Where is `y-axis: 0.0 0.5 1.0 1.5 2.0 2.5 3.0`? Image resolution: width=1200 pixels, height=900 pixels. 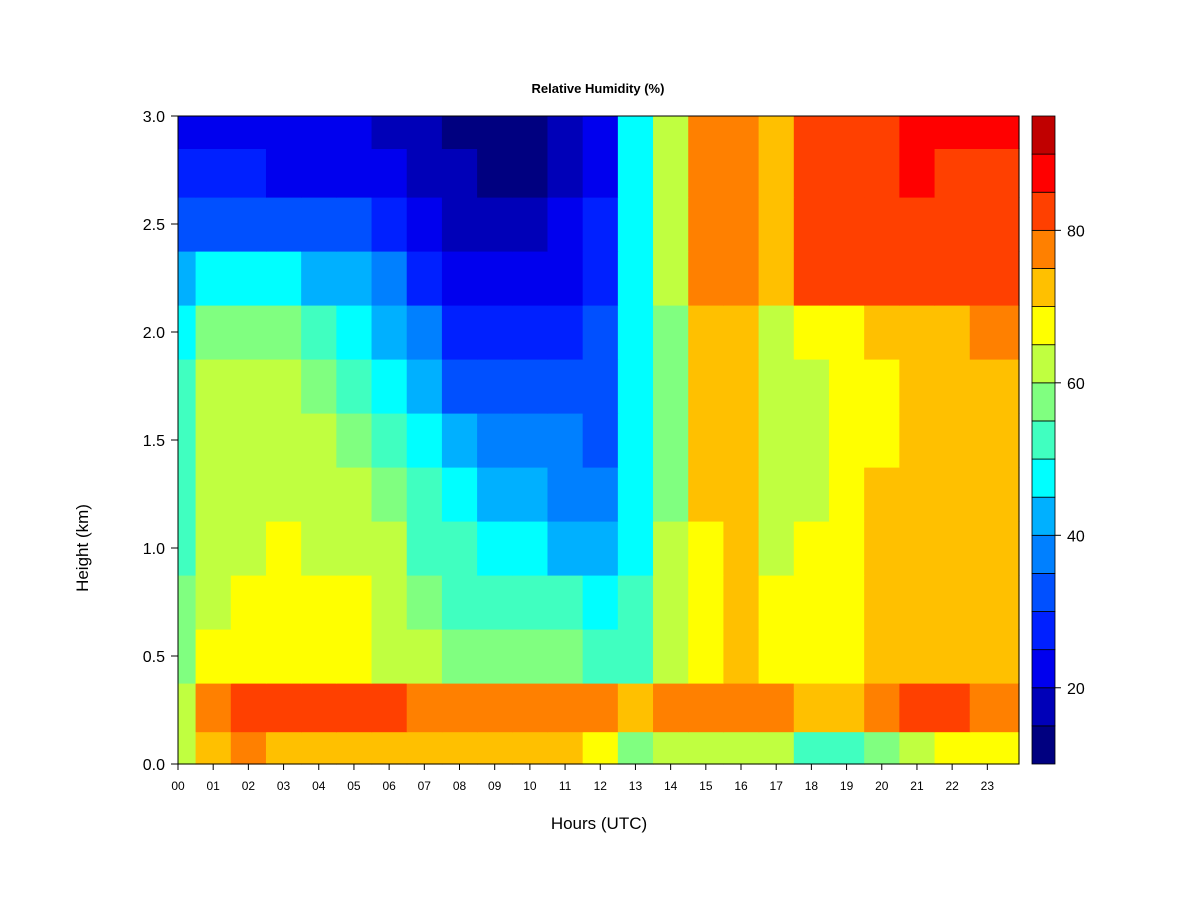 y-axis: 0.0 0.5 1.0 1.5 2.0 2.5 3.0 is located at coordinates (160, 441).